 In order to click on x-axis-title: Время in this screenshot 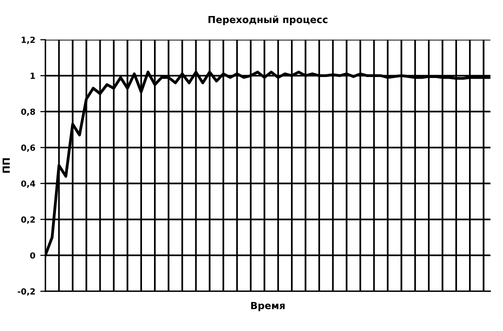, I will do `click(268, 307)`.